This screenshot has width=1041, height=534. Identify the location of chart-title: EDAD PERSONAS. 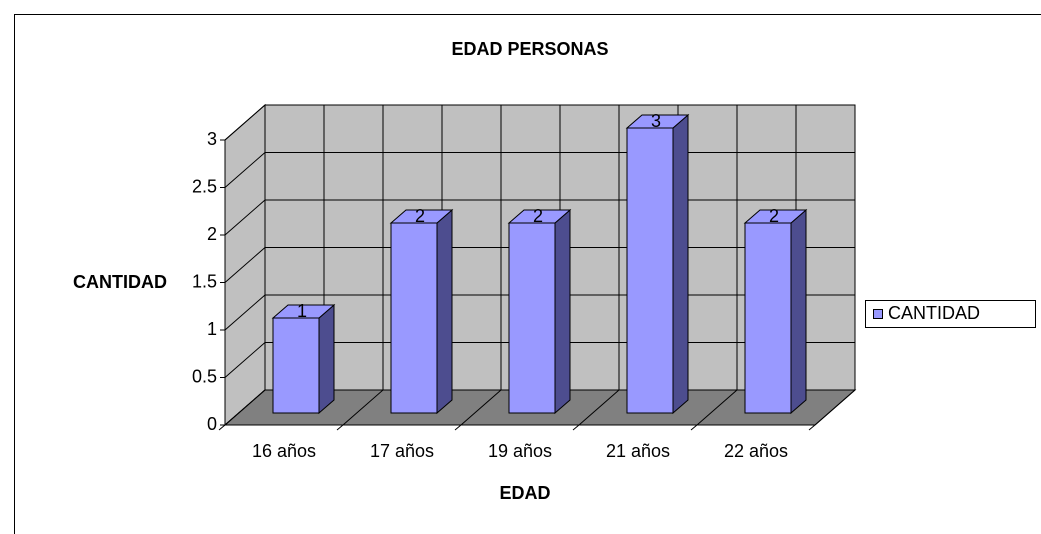
(529, 49).